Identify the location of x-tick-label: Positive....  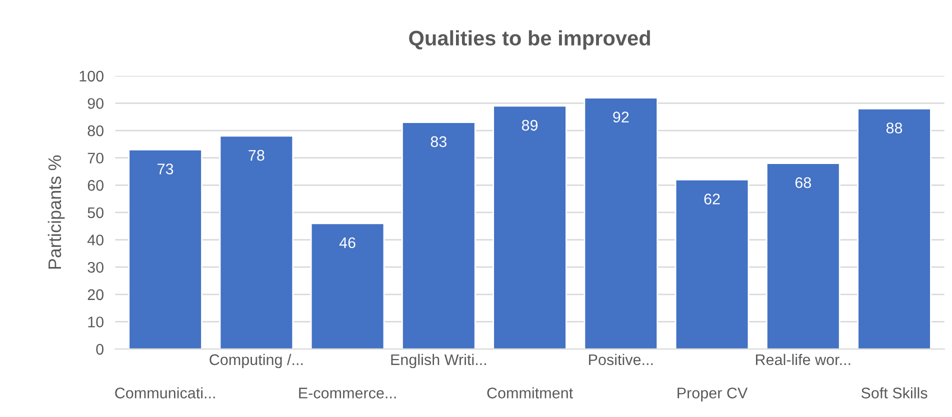
(621, 360).